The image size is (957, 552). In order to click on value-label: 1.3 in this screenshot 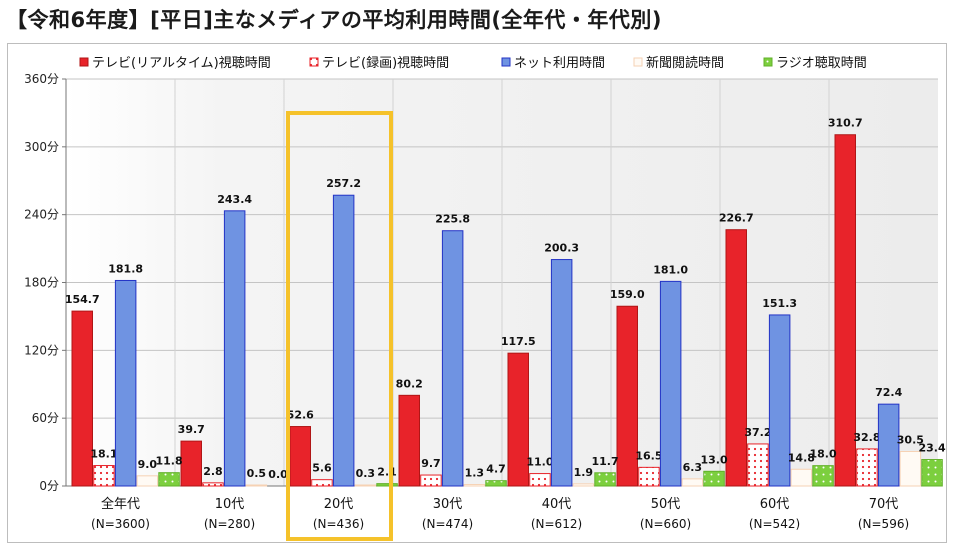, I will do `click(475, 473)`.